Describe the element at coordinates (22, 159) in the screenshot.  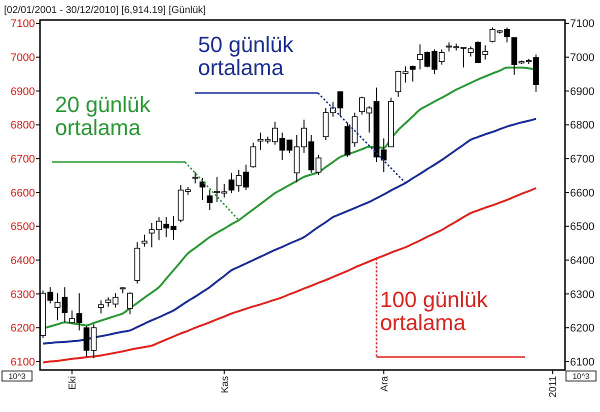
I see `y-tick-label: 6700` at that location.